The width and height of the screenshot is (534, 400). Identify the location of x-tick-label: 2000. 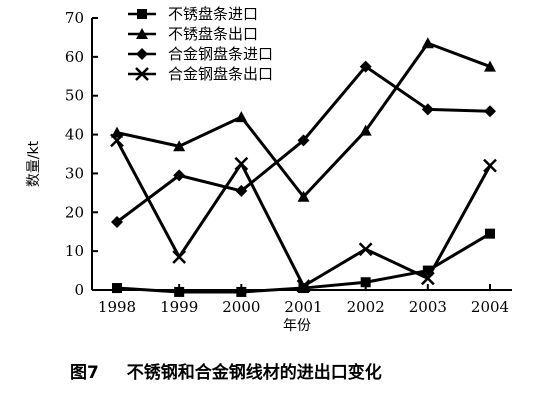
(241, 307).